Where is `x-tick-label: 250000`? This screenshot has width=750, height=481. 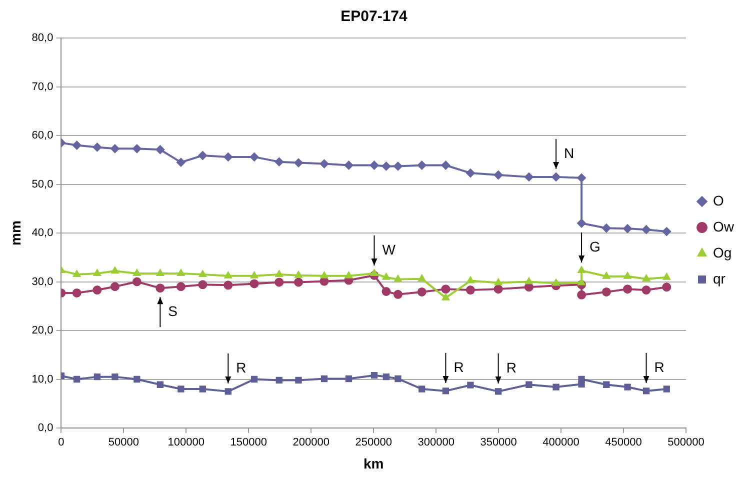 x-tick-label: 250000 is located at coordinates (373, 442).